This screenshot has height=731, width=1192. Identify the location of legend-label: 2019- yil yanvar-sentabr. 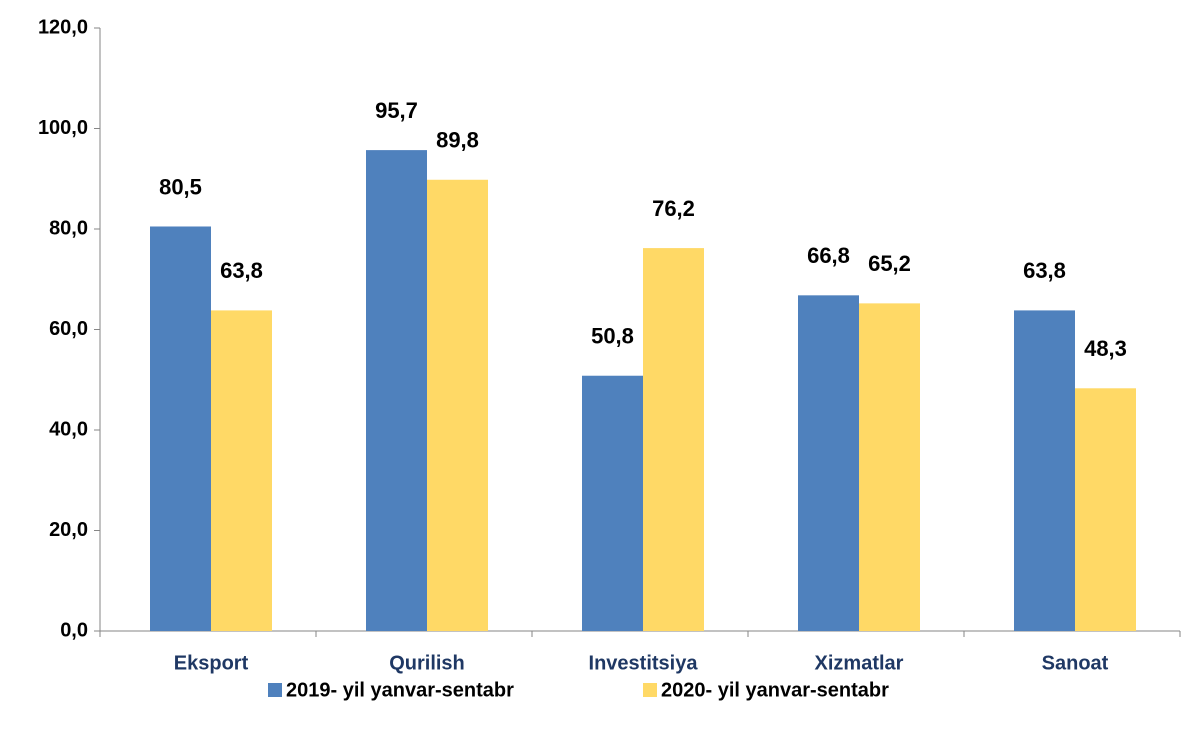
(400, 690).